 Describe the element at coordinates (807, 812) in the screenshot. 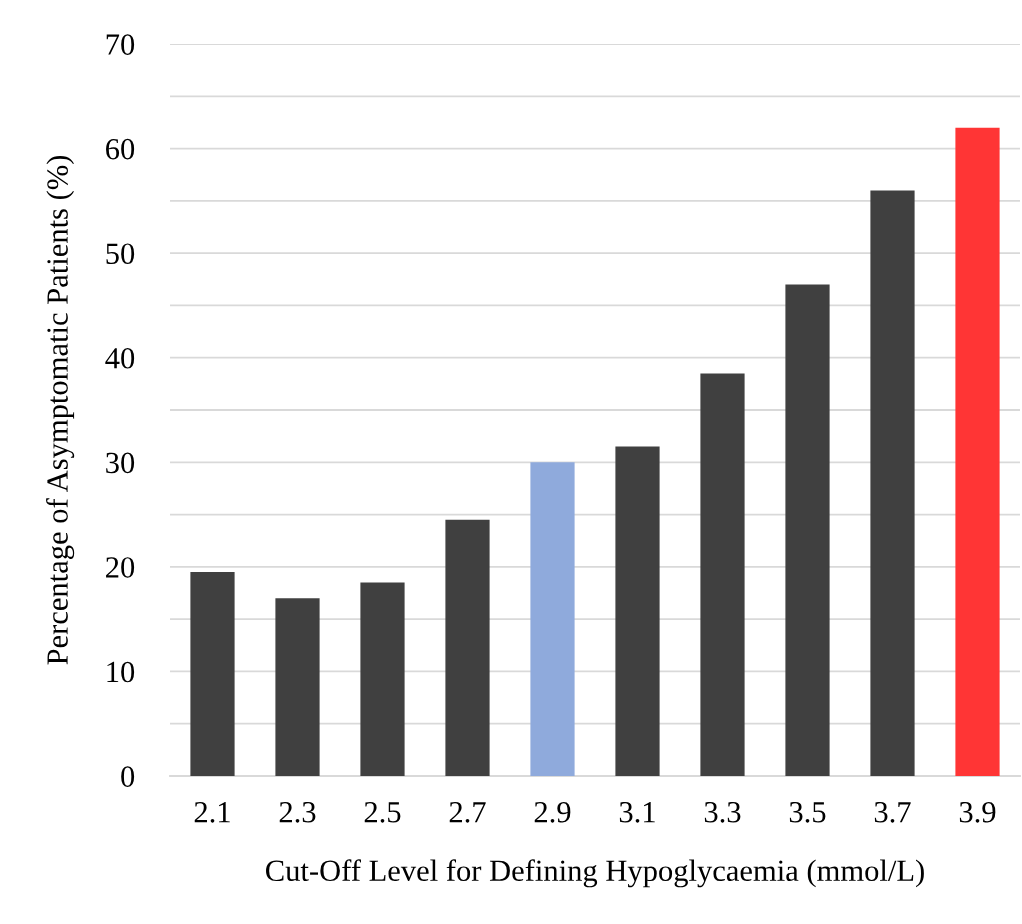

I see `x-tick-label: 3.5` at that location.